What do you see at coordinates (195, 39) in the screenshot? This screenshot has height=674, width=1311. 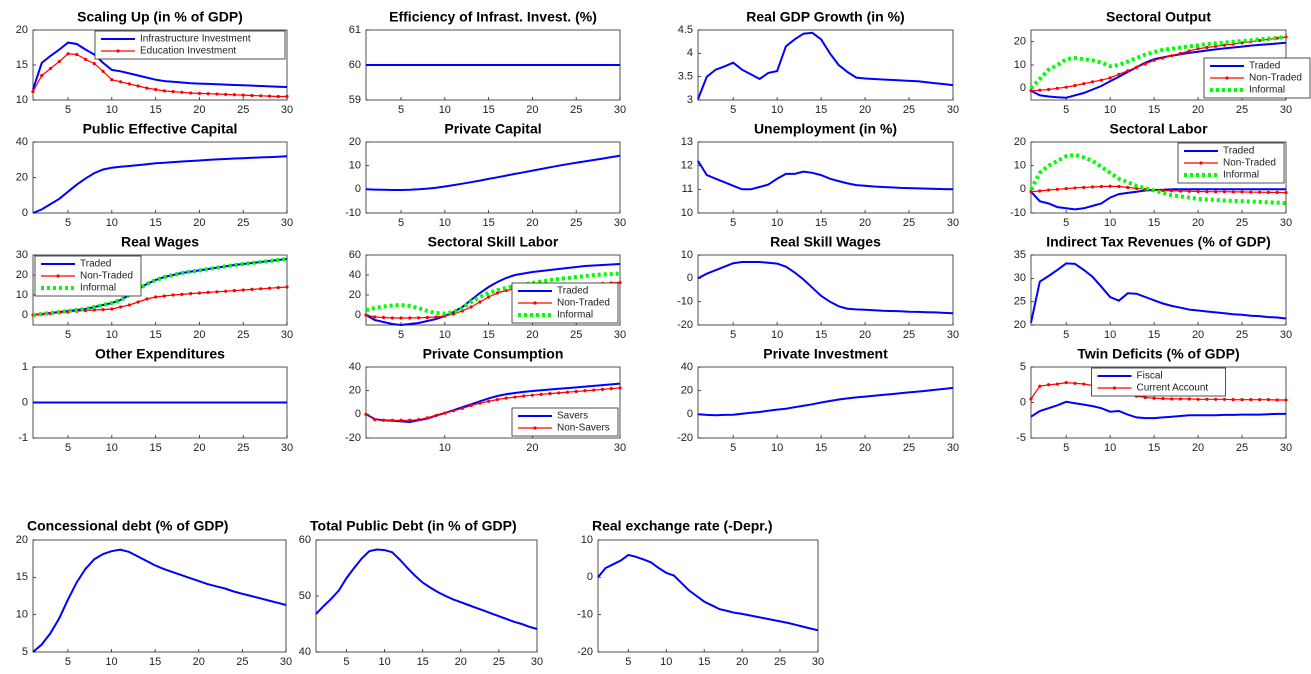 I see `legend-label: Infrastructure Investment` at bounding box center [195, 39].